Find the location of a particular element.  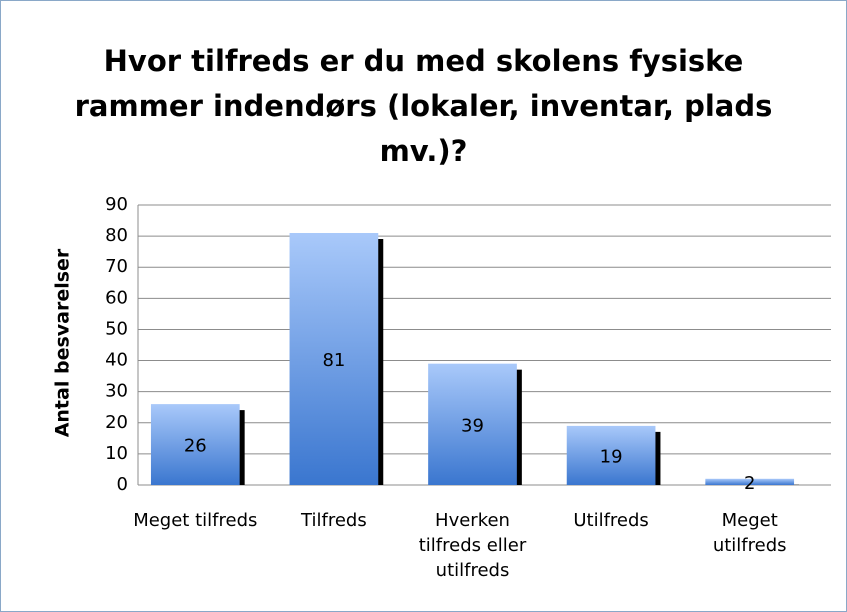

y-tick-label: 50 is located at coordinates (116, 328).